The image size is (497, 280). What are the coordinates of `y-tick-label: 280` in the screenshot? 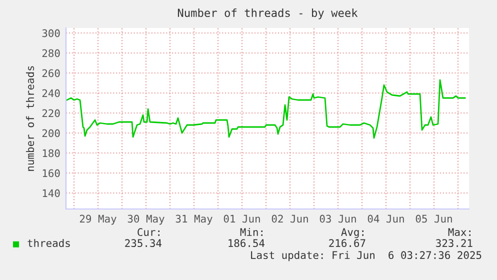 It's located at (51, 53).